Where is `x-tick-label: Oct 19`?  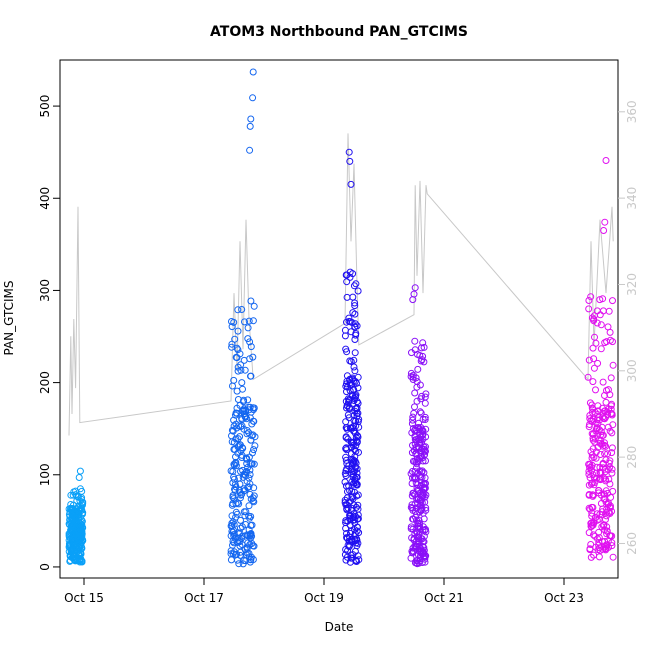 x-tick-label: Oct 19 is located at coordinates (324, 598).